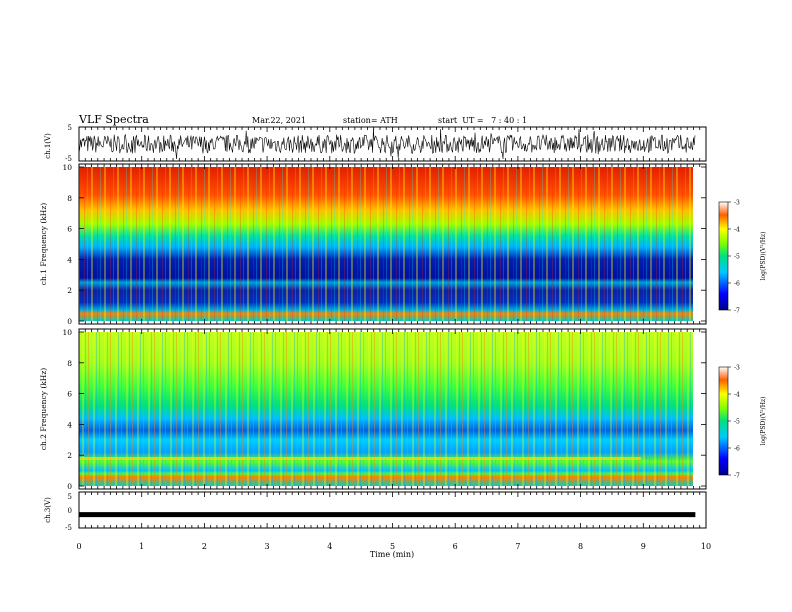  I want to click on x-tick-label: 1, so click(141, 546).